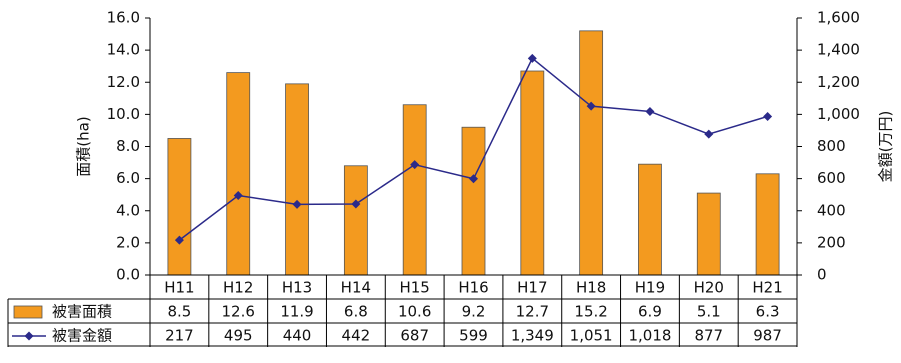 This screenshot has height=363, width=901. I want to click on data-label: 6.8, so click(356, 312).